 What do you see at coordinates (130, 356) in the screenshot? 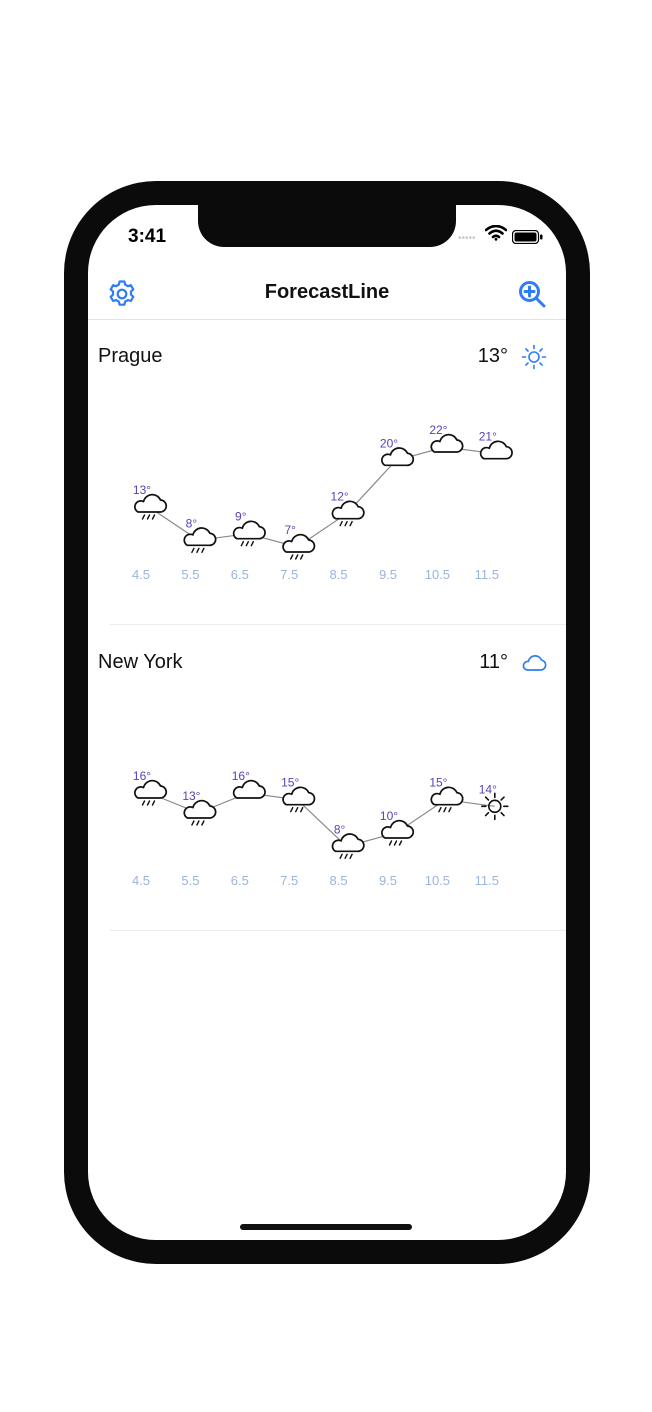
I see `city-name: Prague` at bounding box center [130, 356].